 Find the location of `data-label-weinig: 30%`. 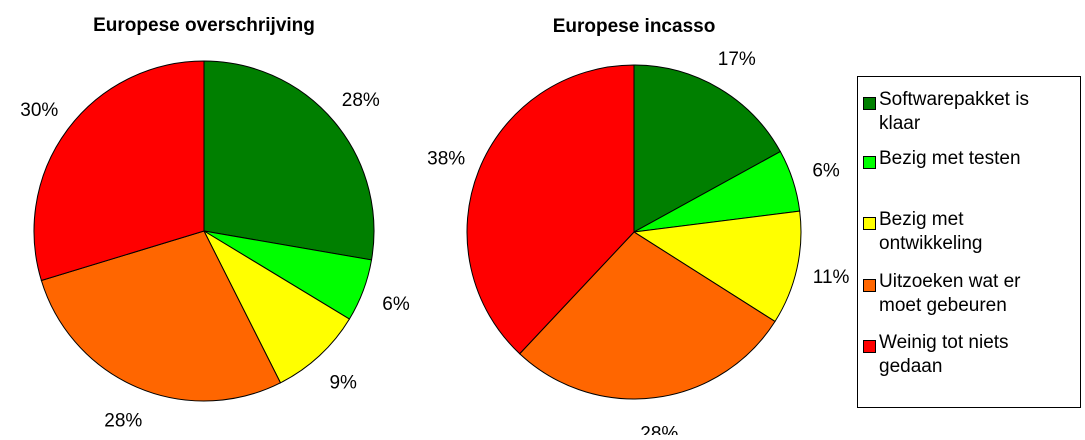

data-label-weinig: 30% is located at coordinates (39, 110).